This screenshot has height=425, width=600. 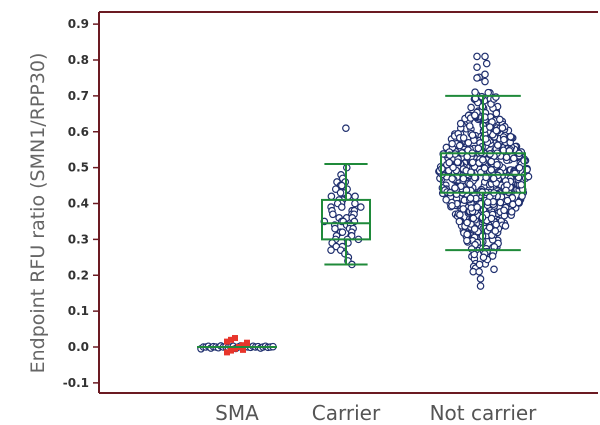 I want to click on y-tick-label: 0.6, so click(x=78, y=132).